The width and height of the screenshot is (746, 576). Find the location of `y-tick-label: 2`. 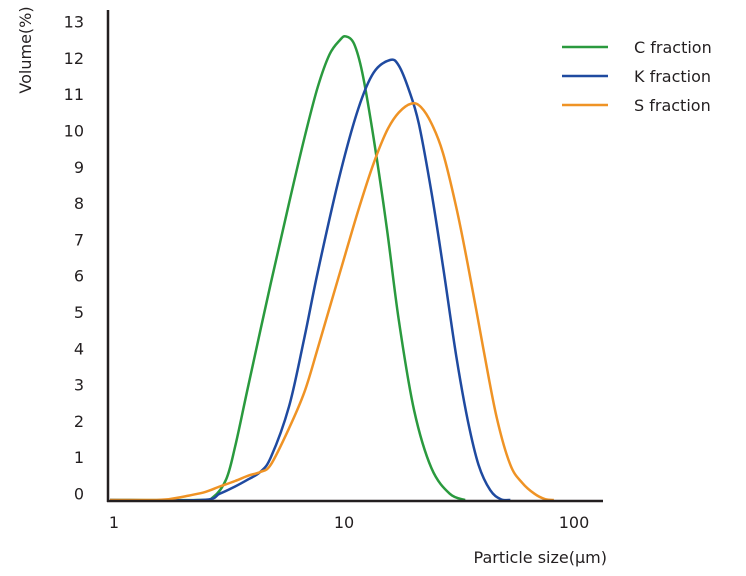

y-tick-label: 2 is located at coordinates (79, 421).